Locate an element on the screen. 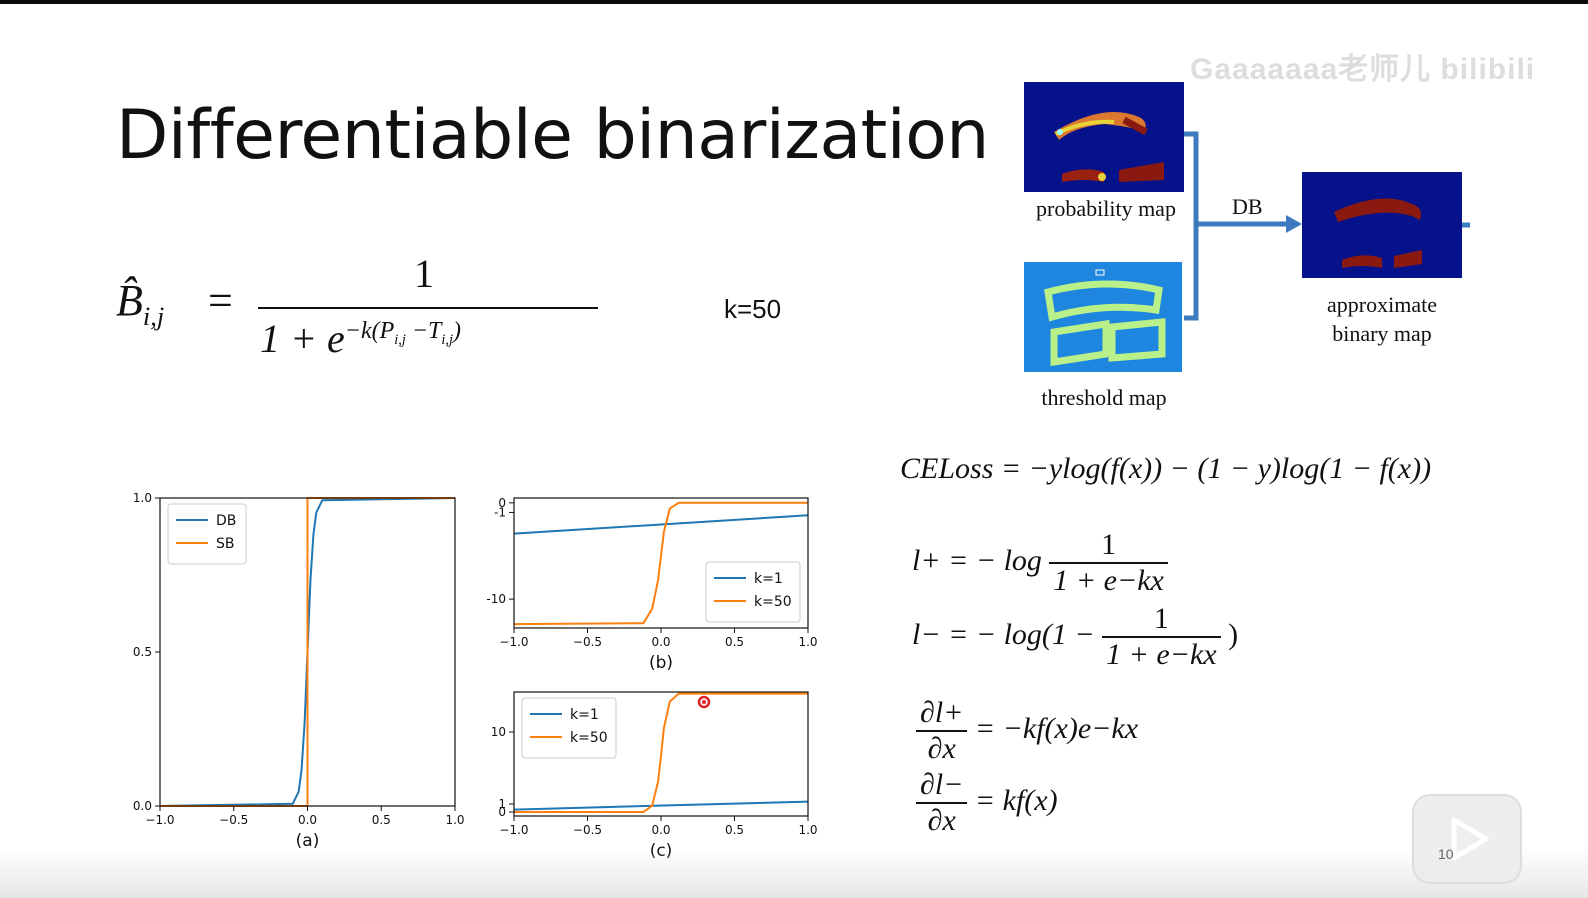 This screenshot has height=898, width=1588. binarization-formula: B̂i,j = 1 1 + e−k(Pi,j −Ti,j) is located at coordinates (366, 305).